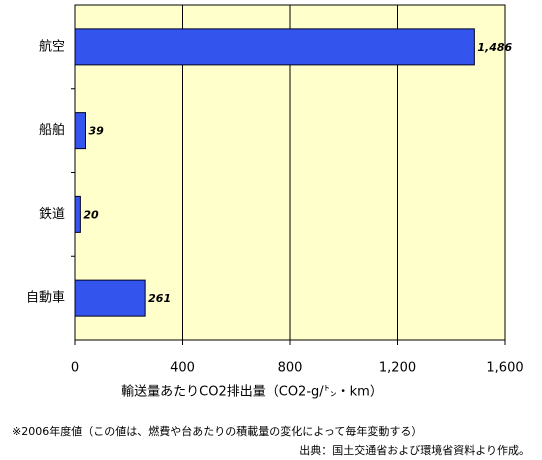 This screenshot has height=460, width=542. I want to click on y-tick-label: 自動車, so click(45, 298).